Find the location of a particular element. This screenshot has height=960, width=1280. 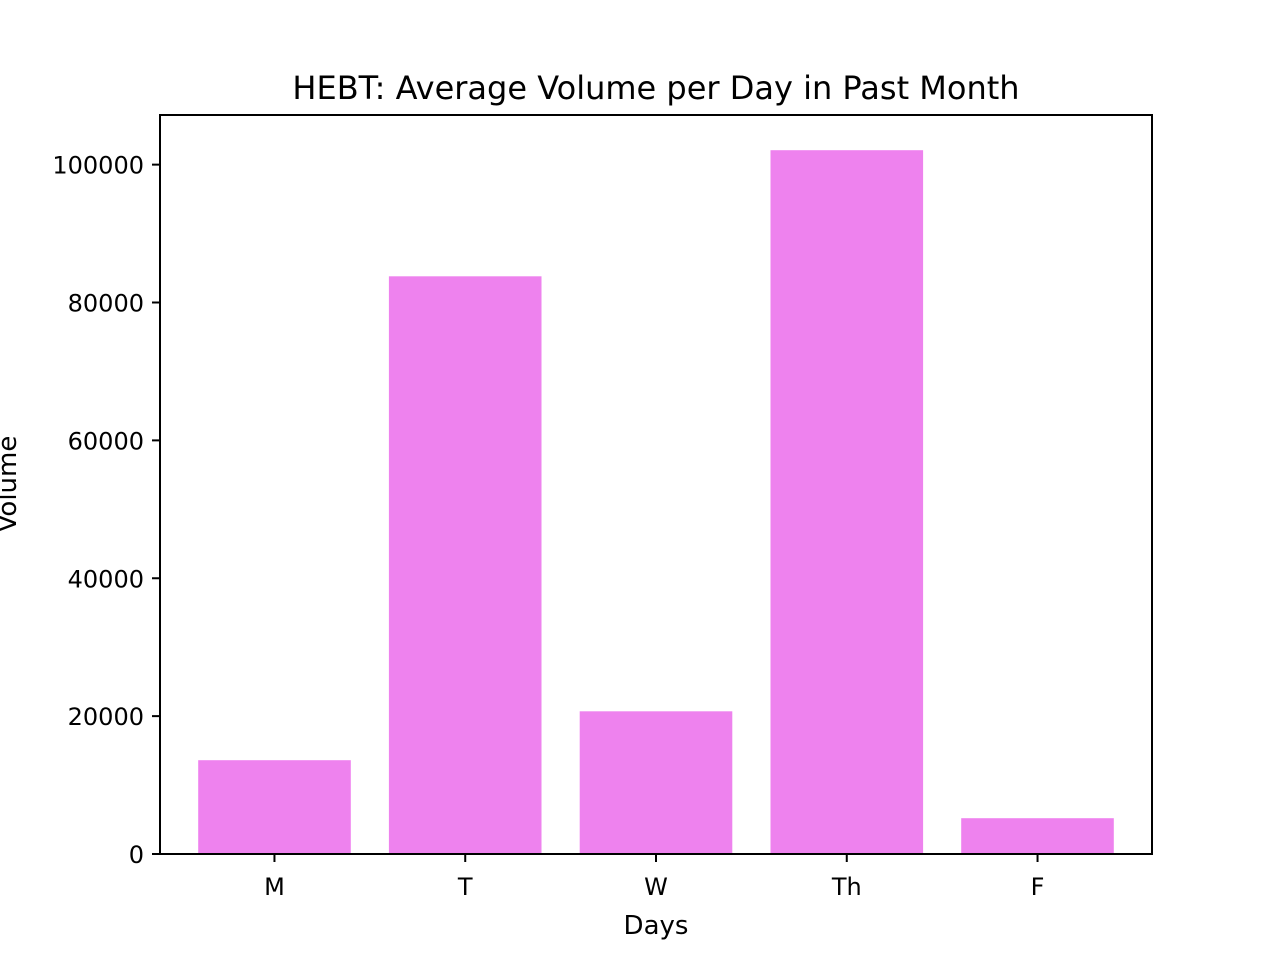

x-tick-label: W is located at coordinates (656, 887).